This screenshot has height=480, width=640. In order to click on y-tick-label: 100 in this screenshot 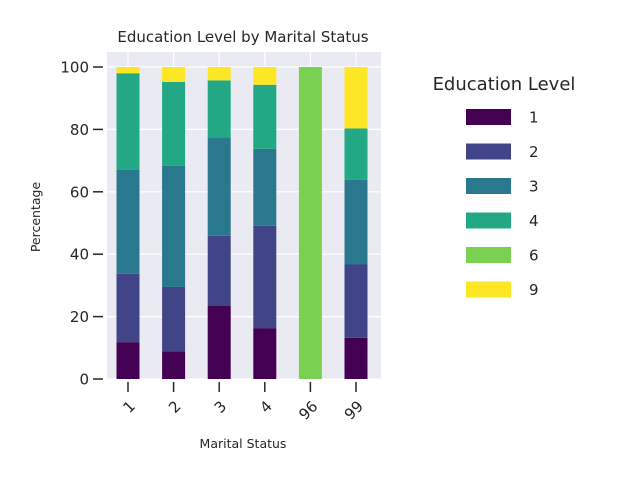, I will do `click(74, 68)`.